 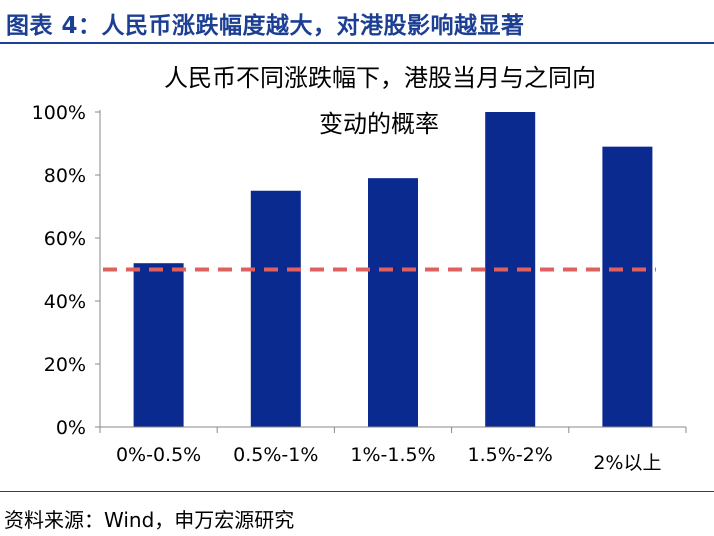 What do you see at coordinates (275, 455) in the screenshot?
I see `x-tick-label: 0.5%-1%` at bounding box center [275, 455].